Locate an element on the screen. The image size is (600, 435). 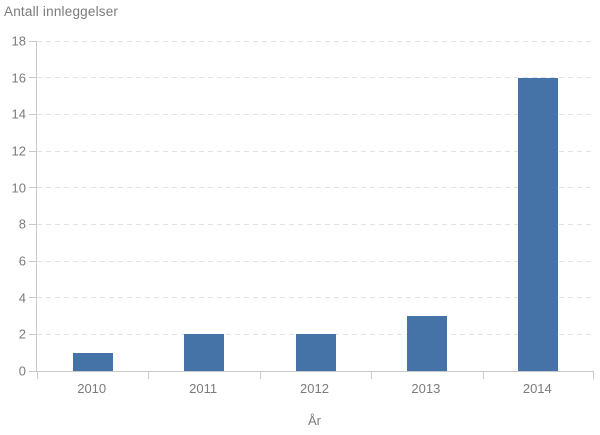
x-tick-label-2014: 2014 is located at coordinates (537, 388).